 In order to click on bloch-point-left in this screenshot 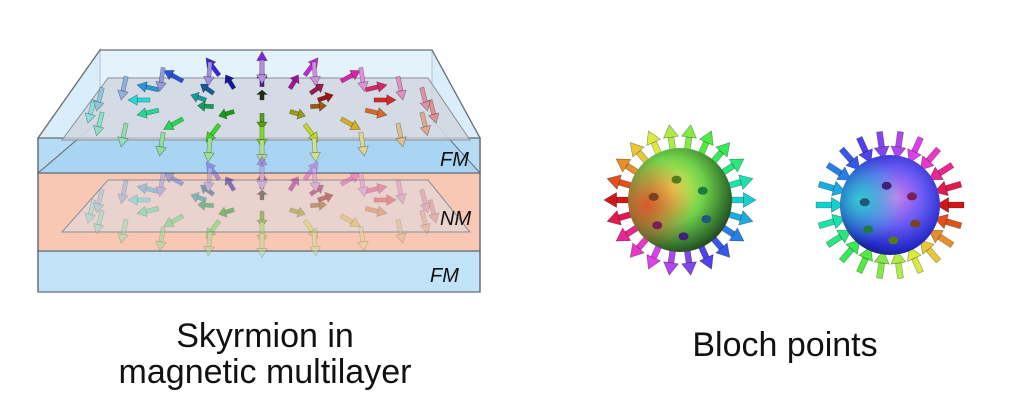, I will do `click(680, 200)`.